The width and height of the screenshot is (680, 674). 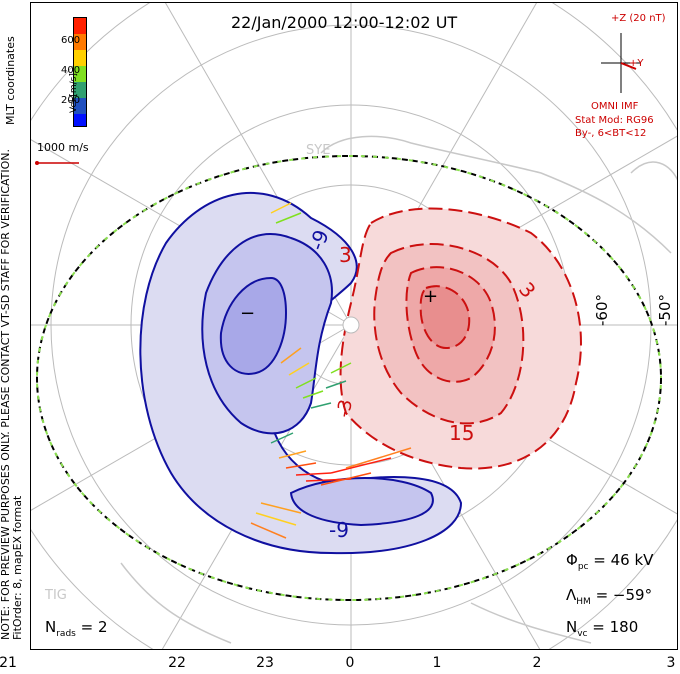 What do you see at coordinates (431, 296) in the screenshot?
I see `potential-max-mark: +` at bounding box center [431, 296].